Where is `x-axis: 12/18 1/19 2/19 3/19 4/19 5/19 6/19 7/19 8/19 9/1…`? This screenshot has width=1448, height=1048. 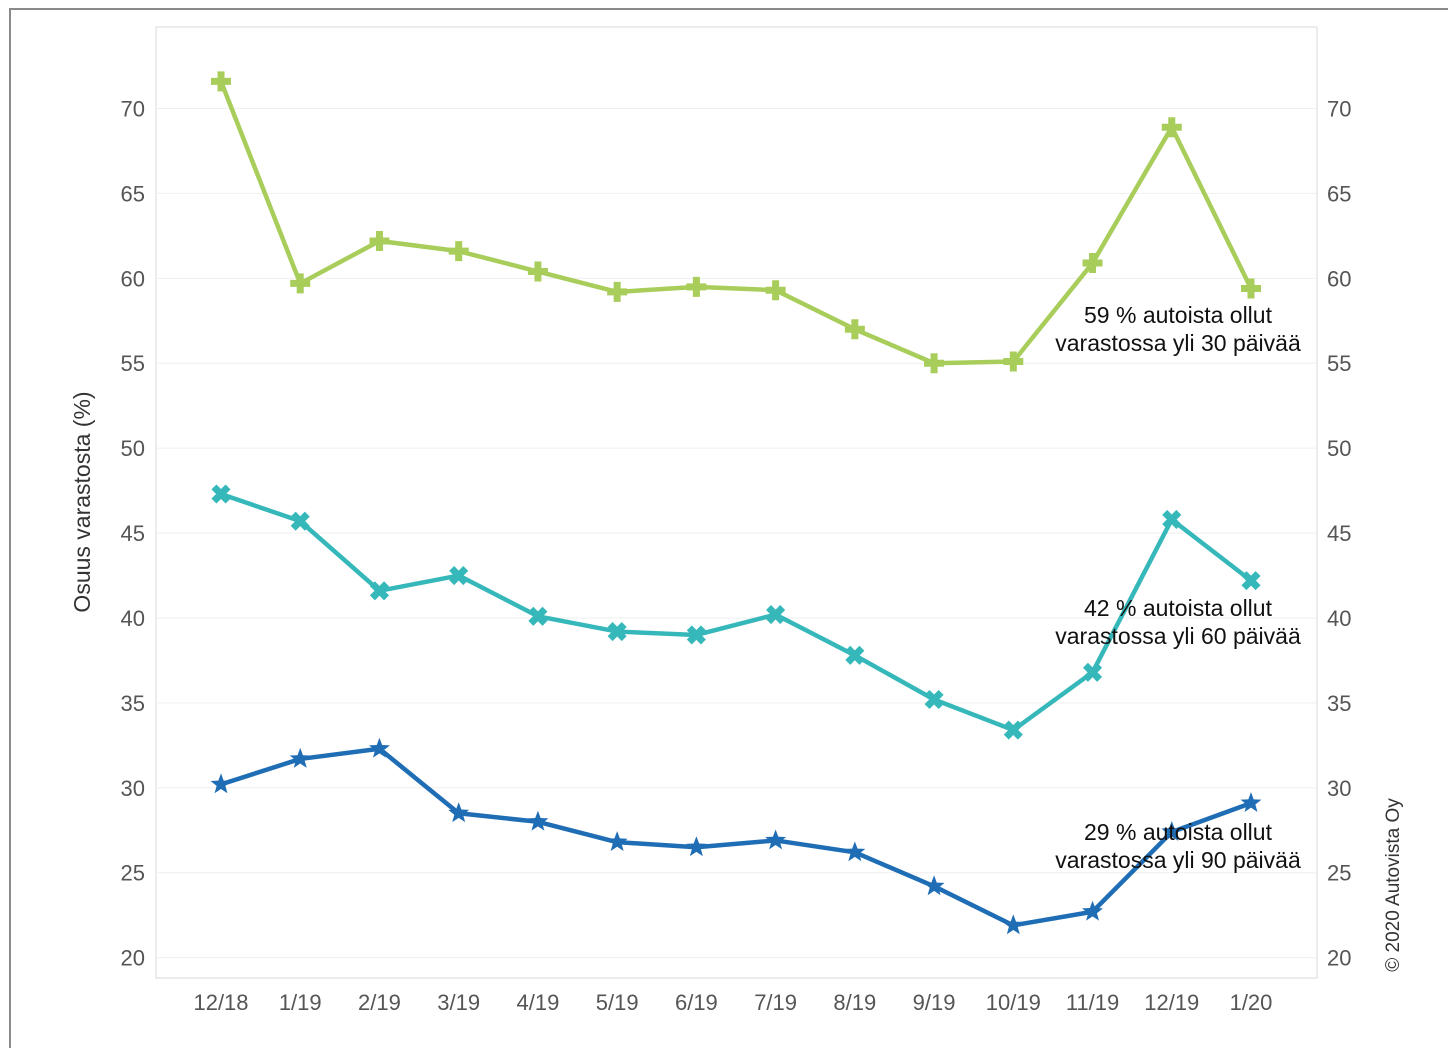
x-axis: 12/18 1/19 2/19 3/19 4/19 5/19 6/19 7/19 8/19 9/1… is located at coordinates (732, 1002).